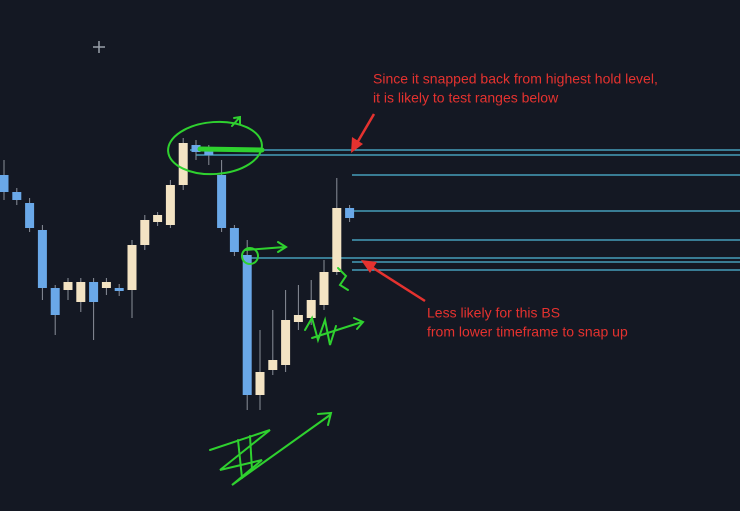  I want to click on annotation: Less likely for this BS, so click(493, 313).